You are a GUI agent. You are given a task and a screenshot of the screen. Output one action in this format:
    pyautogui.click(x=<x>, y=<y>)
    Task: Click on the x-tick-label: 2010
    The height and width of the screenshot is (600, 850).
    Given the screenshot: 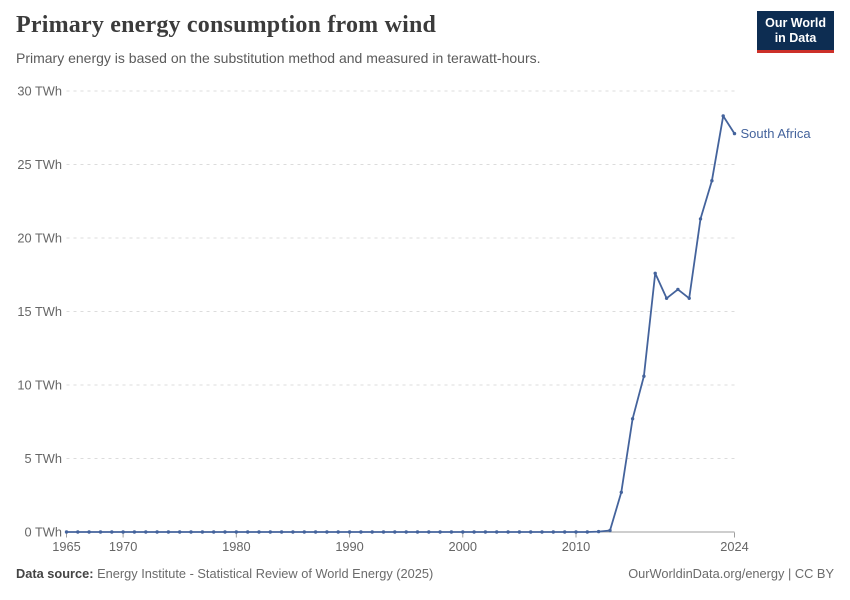 What is the action you would take?
    pyautogui.click(x=576, y=546)
    